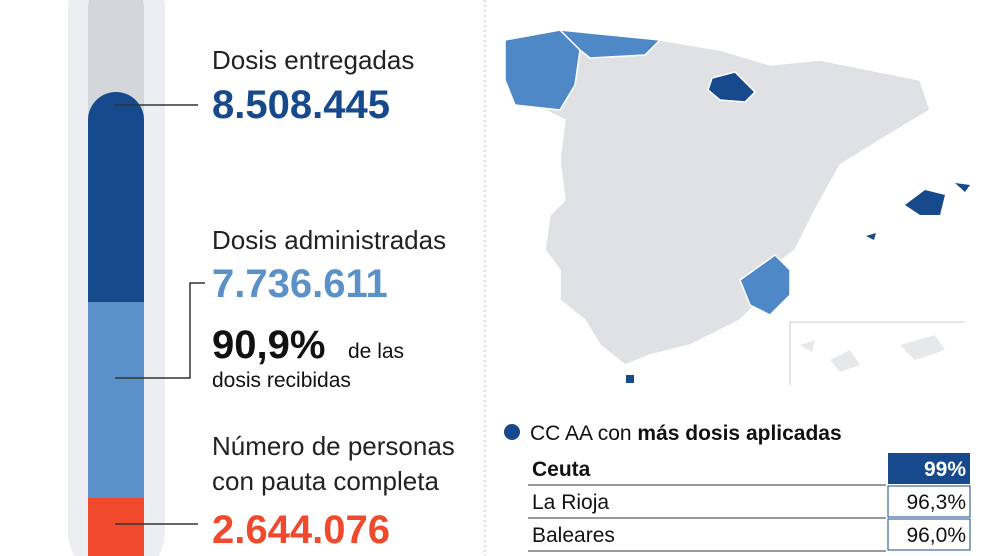  What do you see at coordinates (329, 240) in the screenshot?
I see `label: Dosis administradas` at bounding box center [329, 240].